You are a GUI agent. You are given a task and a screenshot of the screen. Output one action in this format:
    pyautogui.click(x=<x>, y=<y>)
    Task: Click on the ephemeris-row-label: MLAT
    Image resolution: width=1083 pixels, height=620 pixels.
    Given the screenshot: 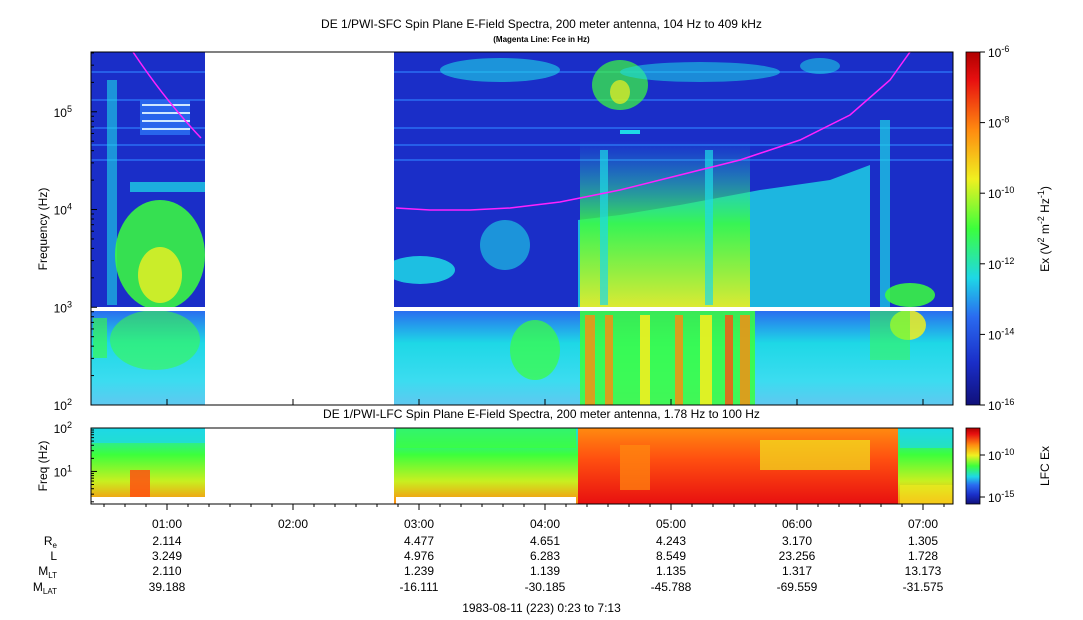 What is the action you would take?
    pyautogui.click(x=45, y=588)
    